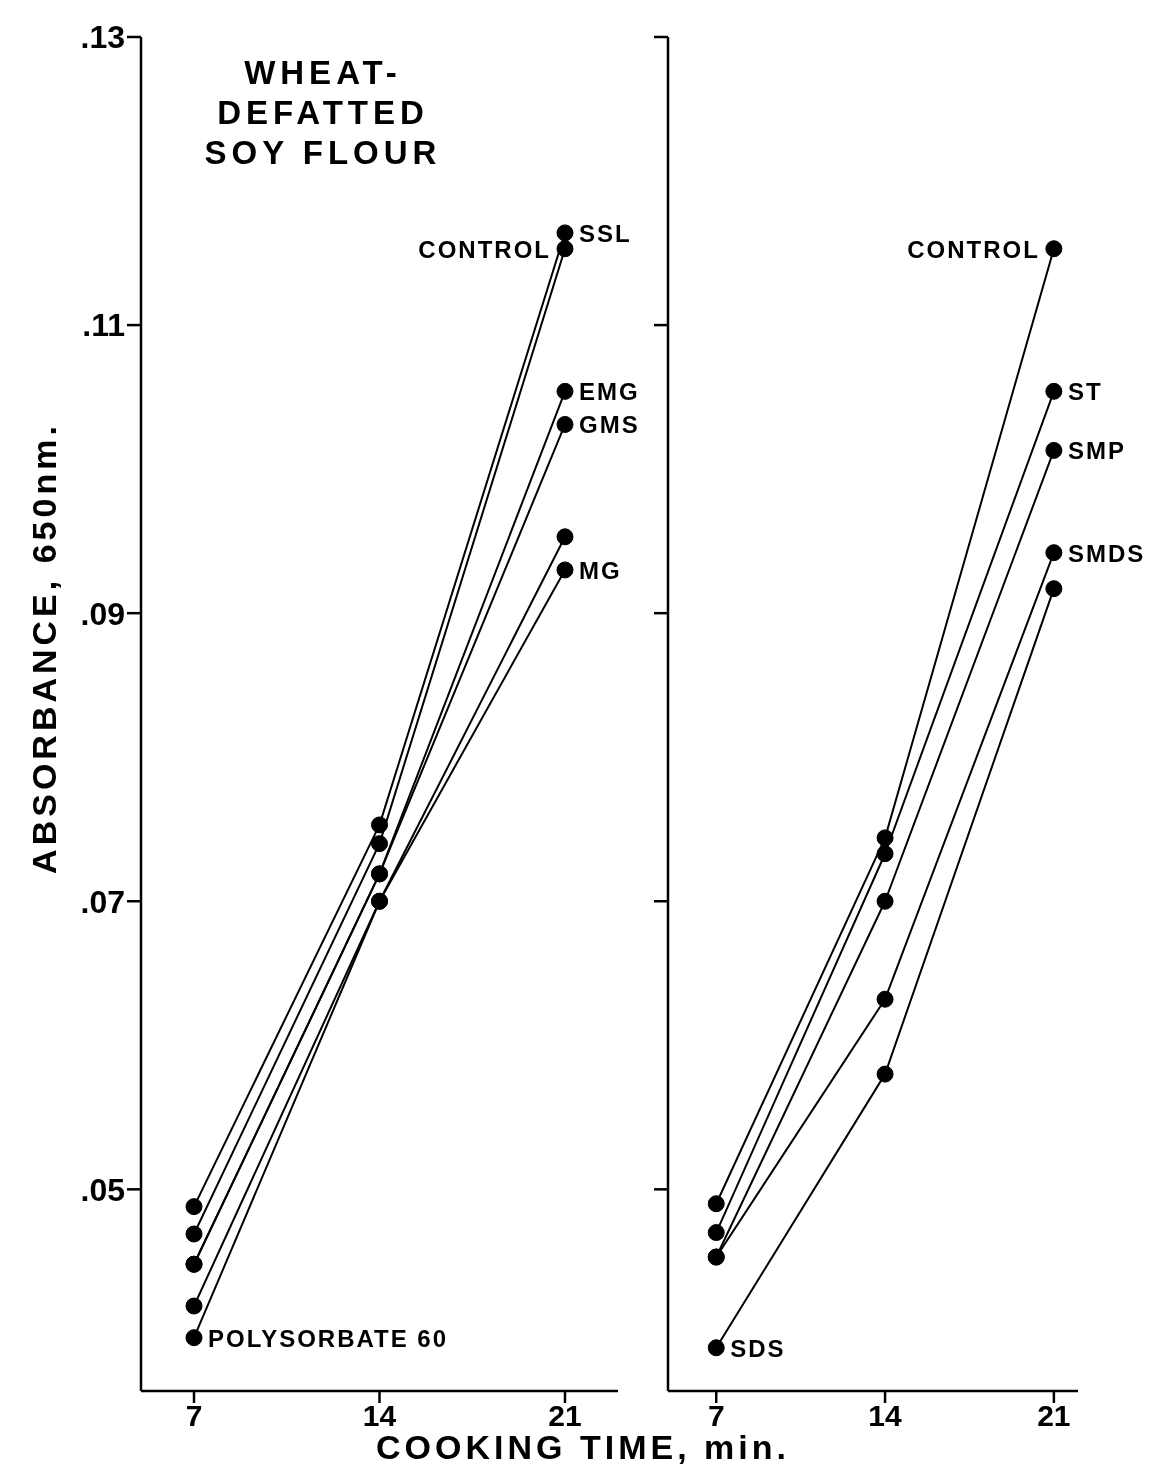 This screenshot has width=1169, height=1481. I want to click on y-tick-label: .05, so click(102, 1189).